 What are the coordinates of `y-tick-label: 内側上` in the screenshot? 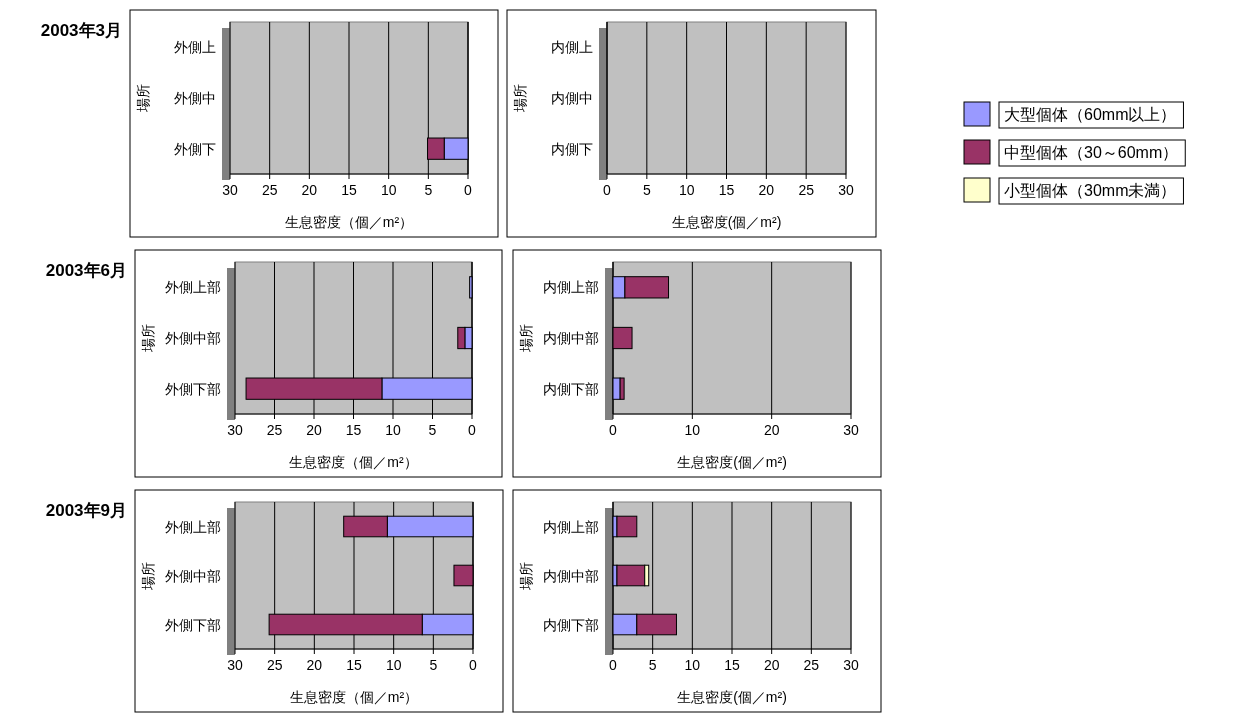 It's located at (572, 47).